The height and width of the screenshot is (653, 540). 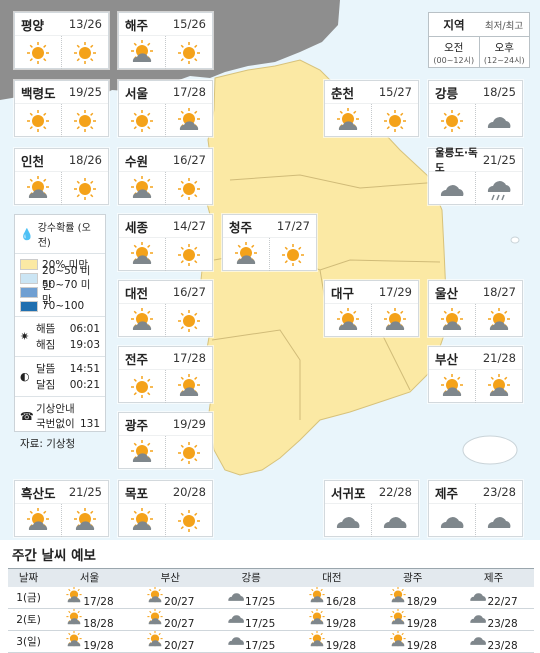 I want to click on sunset-label: 해짐, so click(x=46, y=345).